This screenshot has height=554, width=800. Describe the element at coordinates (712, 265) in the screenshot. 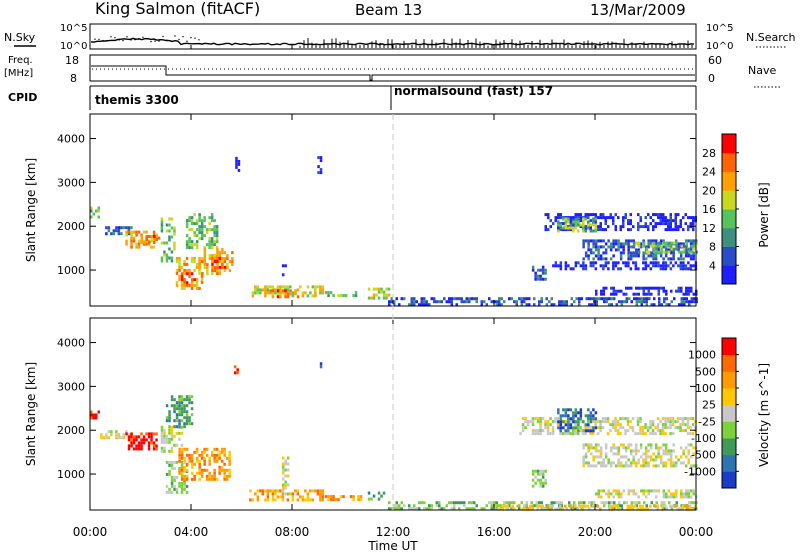

I see `power-colorbar-tick-label: 4` at that location.